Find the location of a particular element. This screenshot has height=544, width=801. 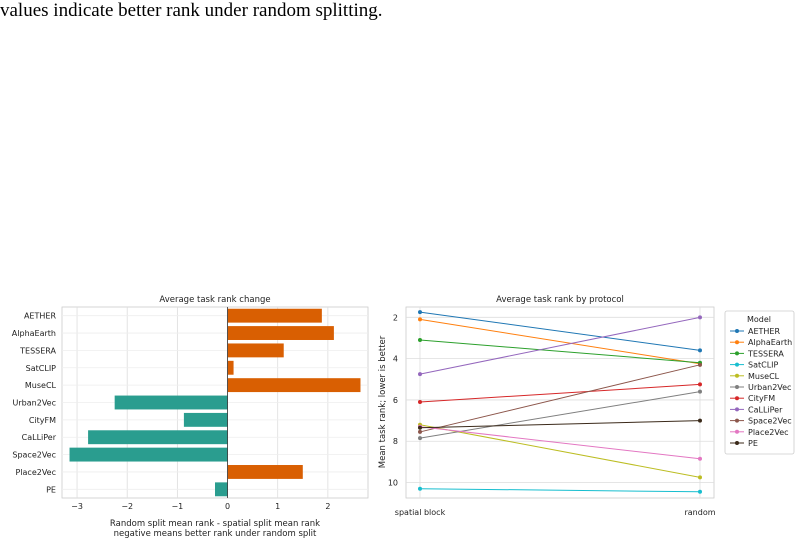

series-line-tessera is located at coordinates (560, 351).